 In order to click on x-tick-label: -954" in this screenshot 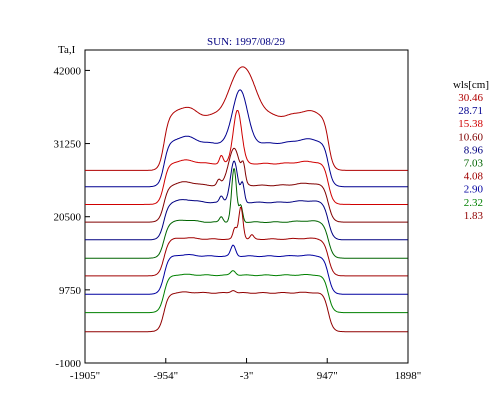, I will do `click(165, 376)`.